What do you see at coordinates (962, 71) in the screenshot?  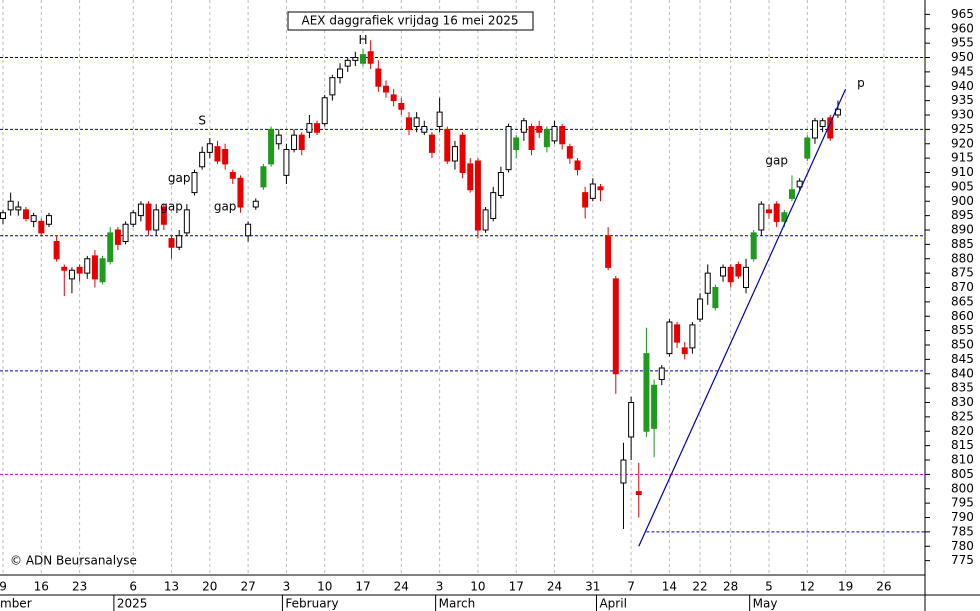 I see `y-tick-label: 945` at bounding box center [962, 71].